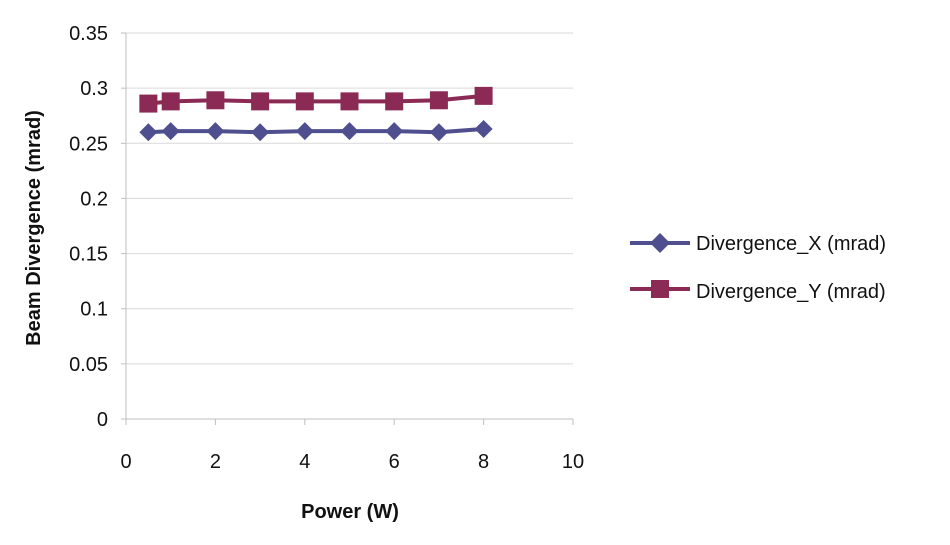  What do you see at coordinates (758, 268) in the screenshot?
I see `legend: Divergence_X (mrad) Divergence_Y (mrad)` at bounding box center [758, 268].